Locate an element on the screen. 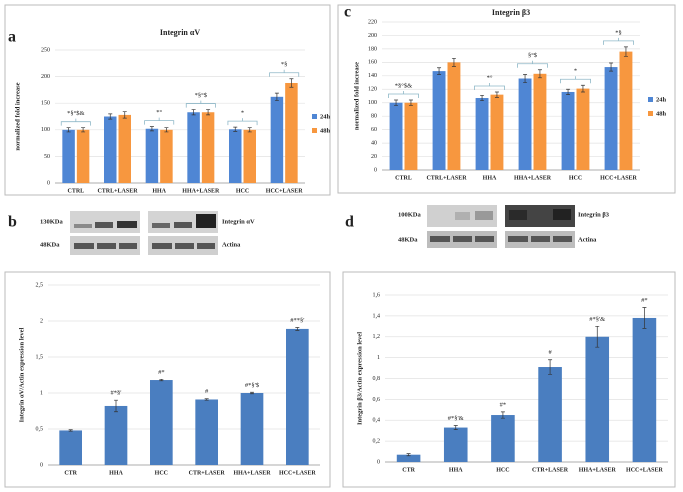 The image size is (683, 492). y-tick-label: 50 is located at coordinates (47, 157).